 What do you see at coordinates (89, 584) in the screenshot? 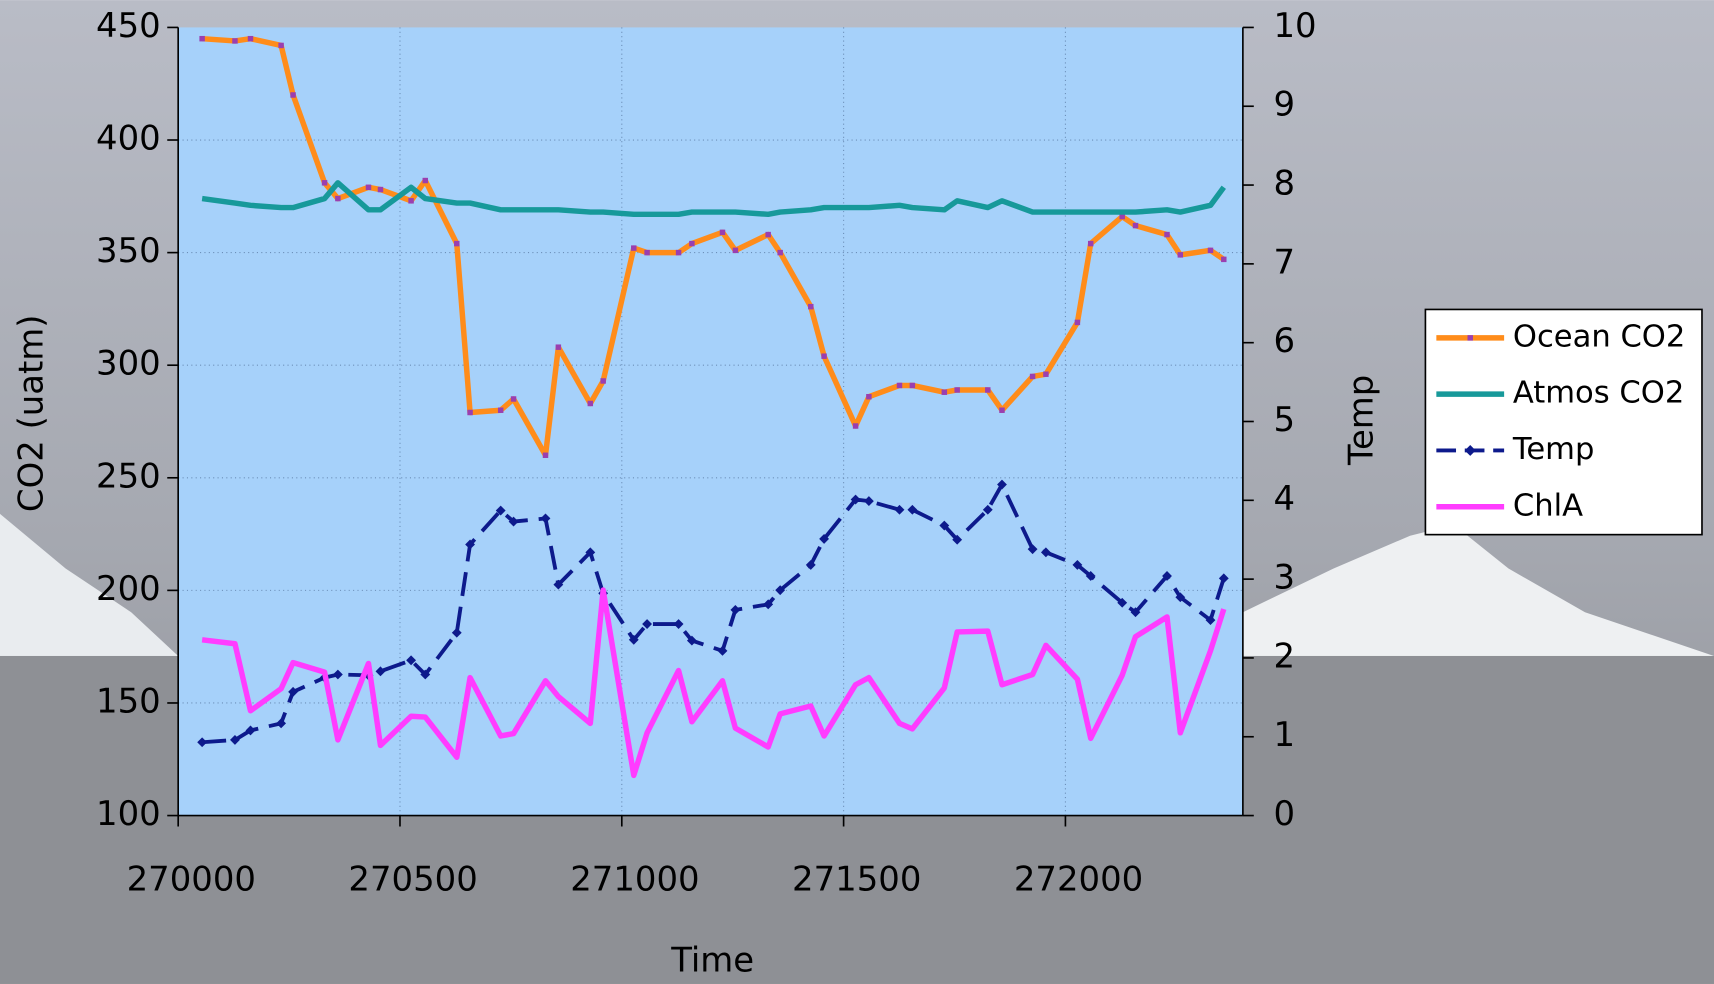
I see `snow-mountain-left` at bounding box center [89, 584].